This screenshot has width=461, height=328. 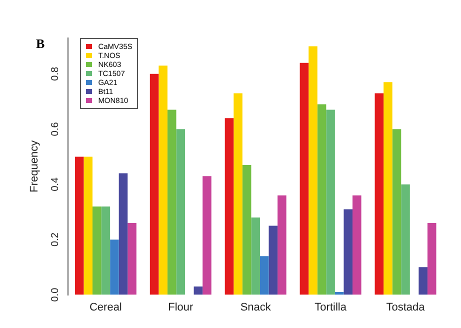 I want to click on y-tick-label: 0.2, so click(x=55, y=239).